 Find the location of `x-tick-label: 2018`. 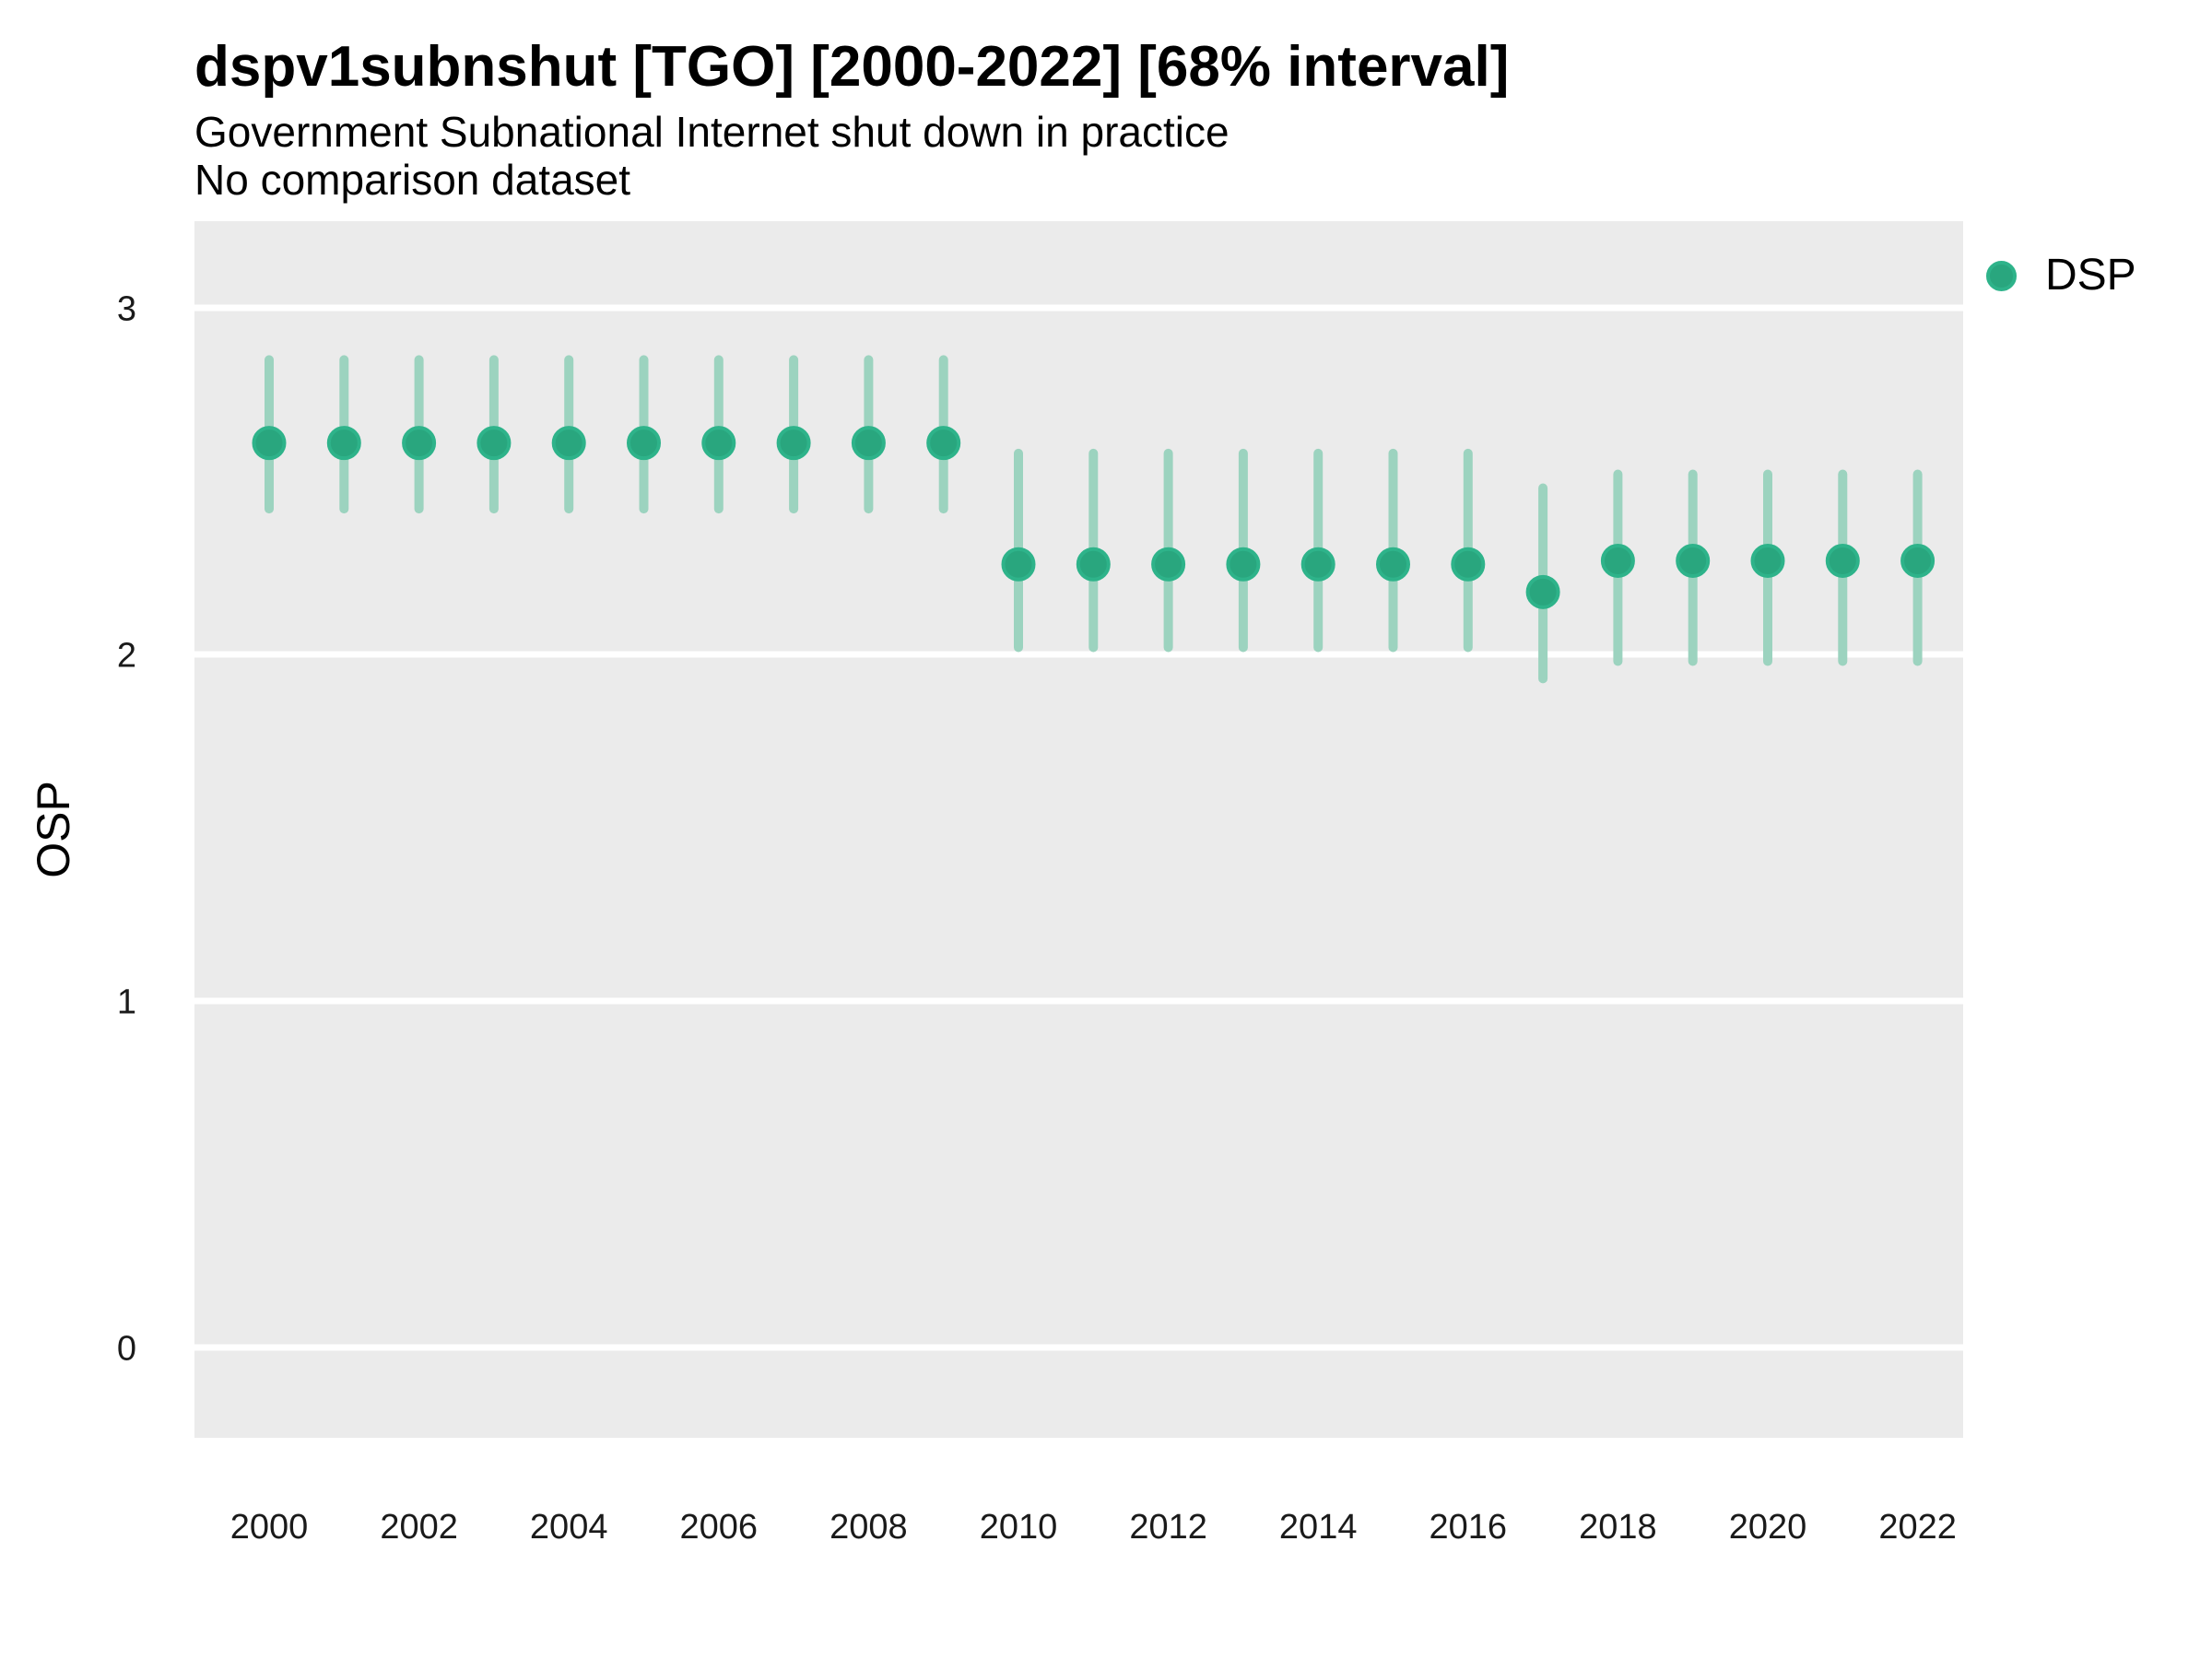

x-tick-label: 2018 is located at coordinates (1618, 1527).